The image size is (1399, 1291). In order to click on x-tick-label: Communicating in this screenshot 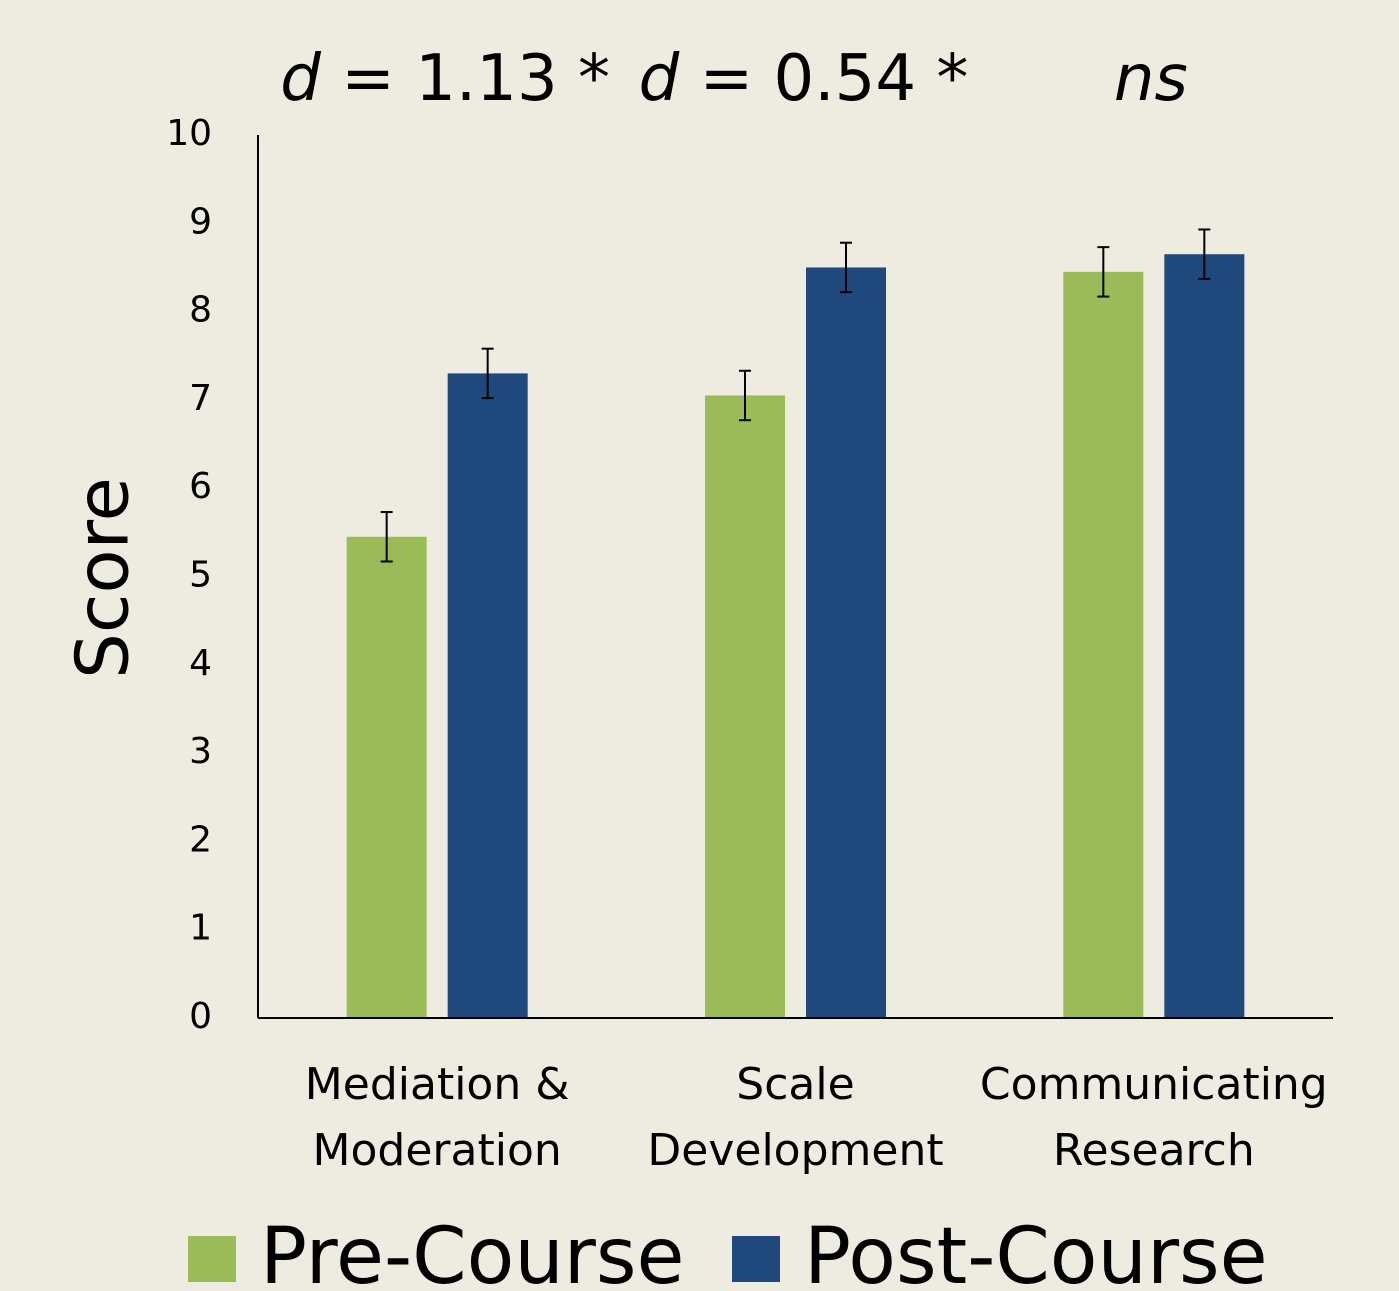, I will do `click(1154, 1084)`.